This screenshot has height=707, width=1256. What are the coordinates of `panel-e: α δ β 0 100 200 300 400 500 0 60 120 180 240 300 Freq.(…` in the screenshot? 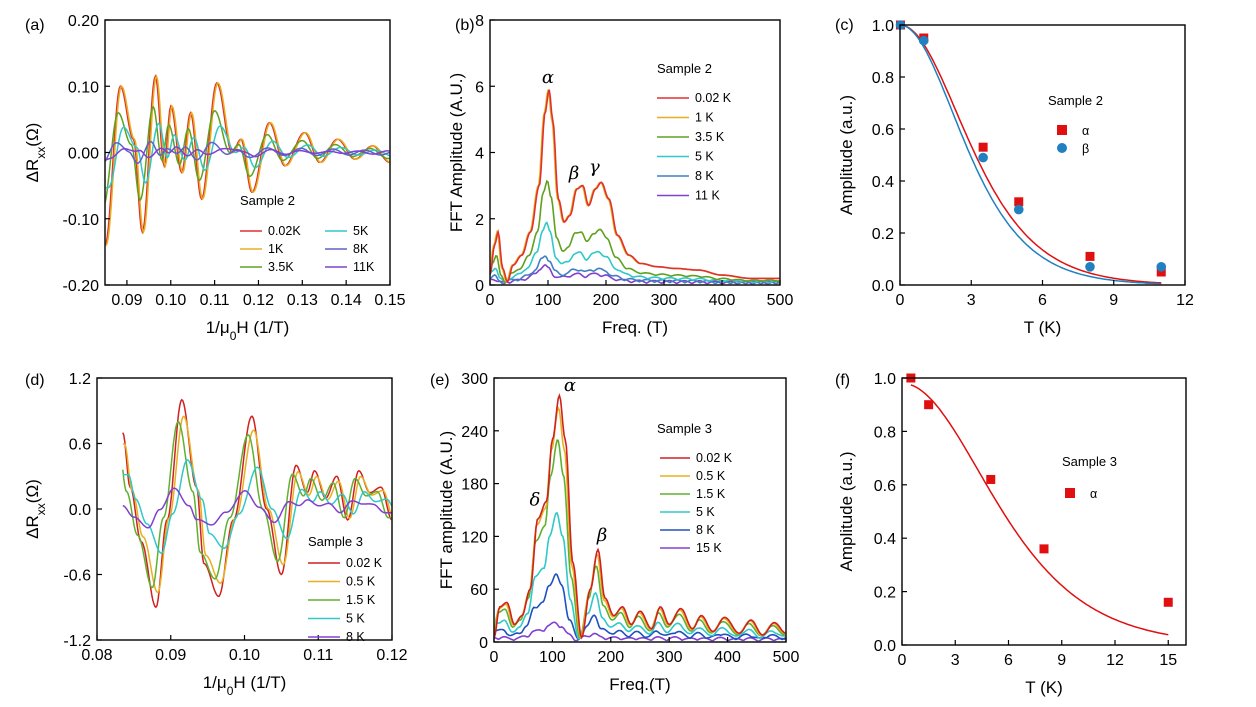 It's located at (614, 532).